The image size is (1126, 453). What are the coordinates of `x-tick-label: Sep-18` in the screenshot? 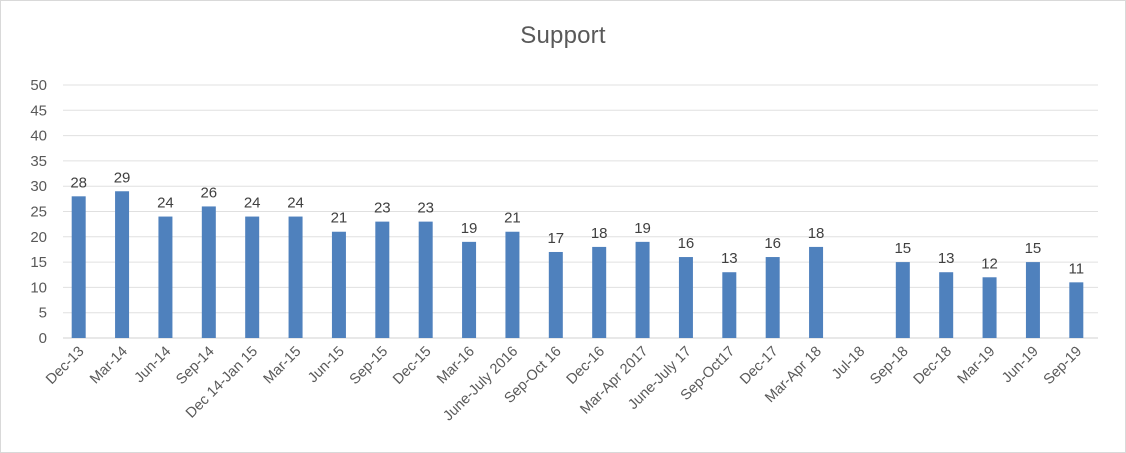 It's located at (889, 366).